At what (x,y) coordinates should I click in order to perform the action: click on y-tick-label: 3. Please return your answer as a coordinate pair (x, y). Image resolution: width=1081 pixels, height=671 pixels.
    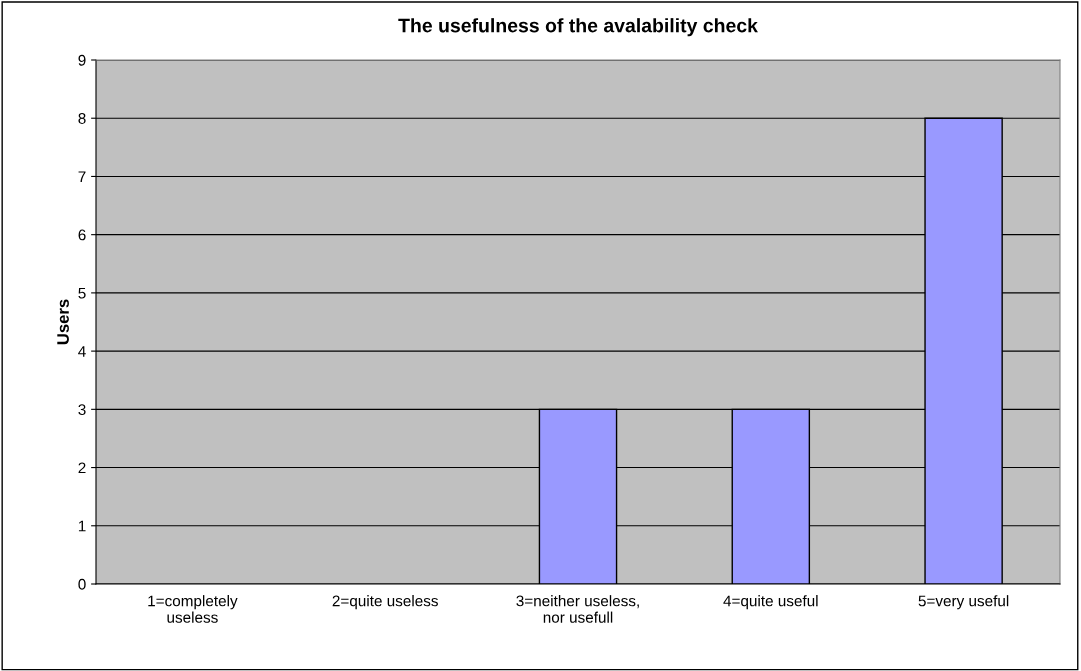
    Looking at the image, I should click on (82, 410).